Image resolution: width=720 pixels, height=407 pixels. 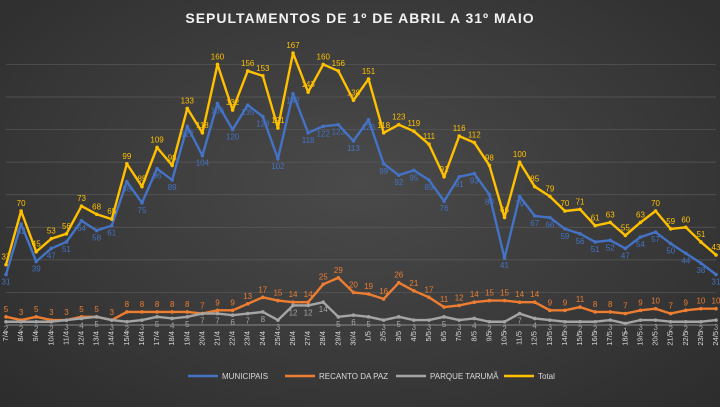 I want to click on data-label: 66, so click(x=549, y=225).